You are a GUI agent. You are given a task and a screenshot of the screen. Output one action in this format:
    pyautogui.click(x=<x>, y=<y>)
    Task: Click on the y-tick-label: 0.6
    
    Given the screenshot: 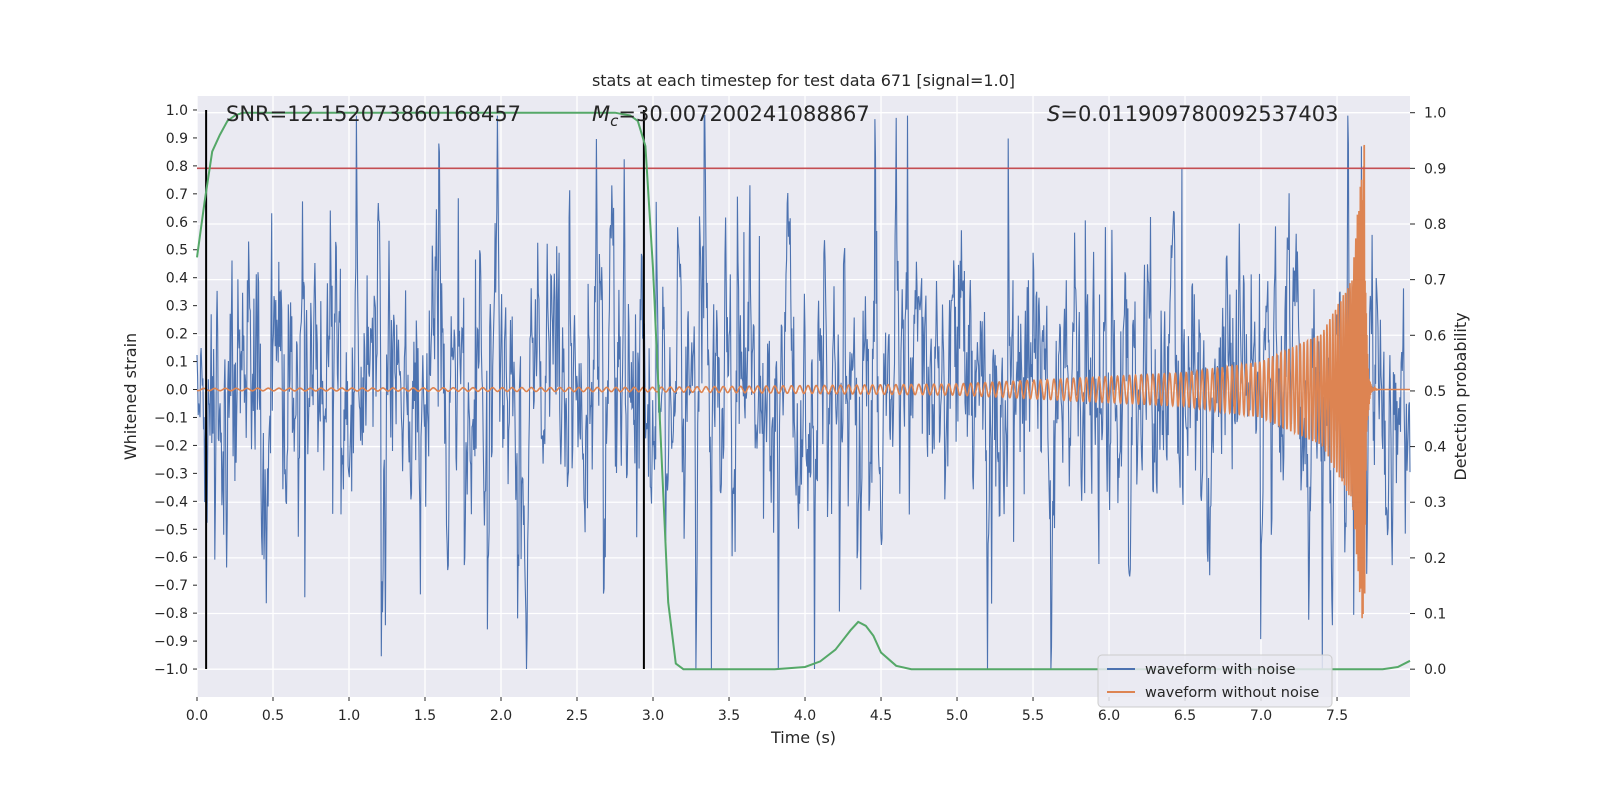 What is the action you would take?
    pyautogui.click(x=177, y=223)
    